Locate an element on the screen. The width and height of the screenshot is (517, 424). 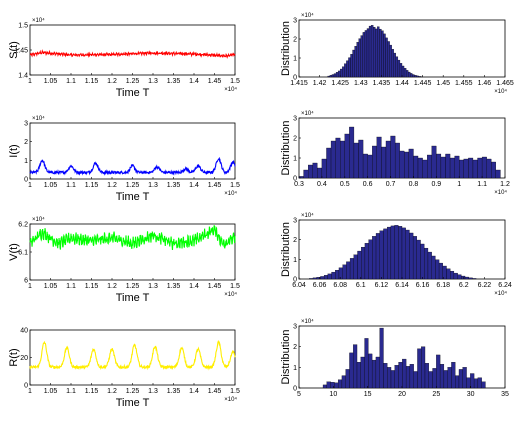
x-tick-label: 1.4 is located at coordinates (194, 81).